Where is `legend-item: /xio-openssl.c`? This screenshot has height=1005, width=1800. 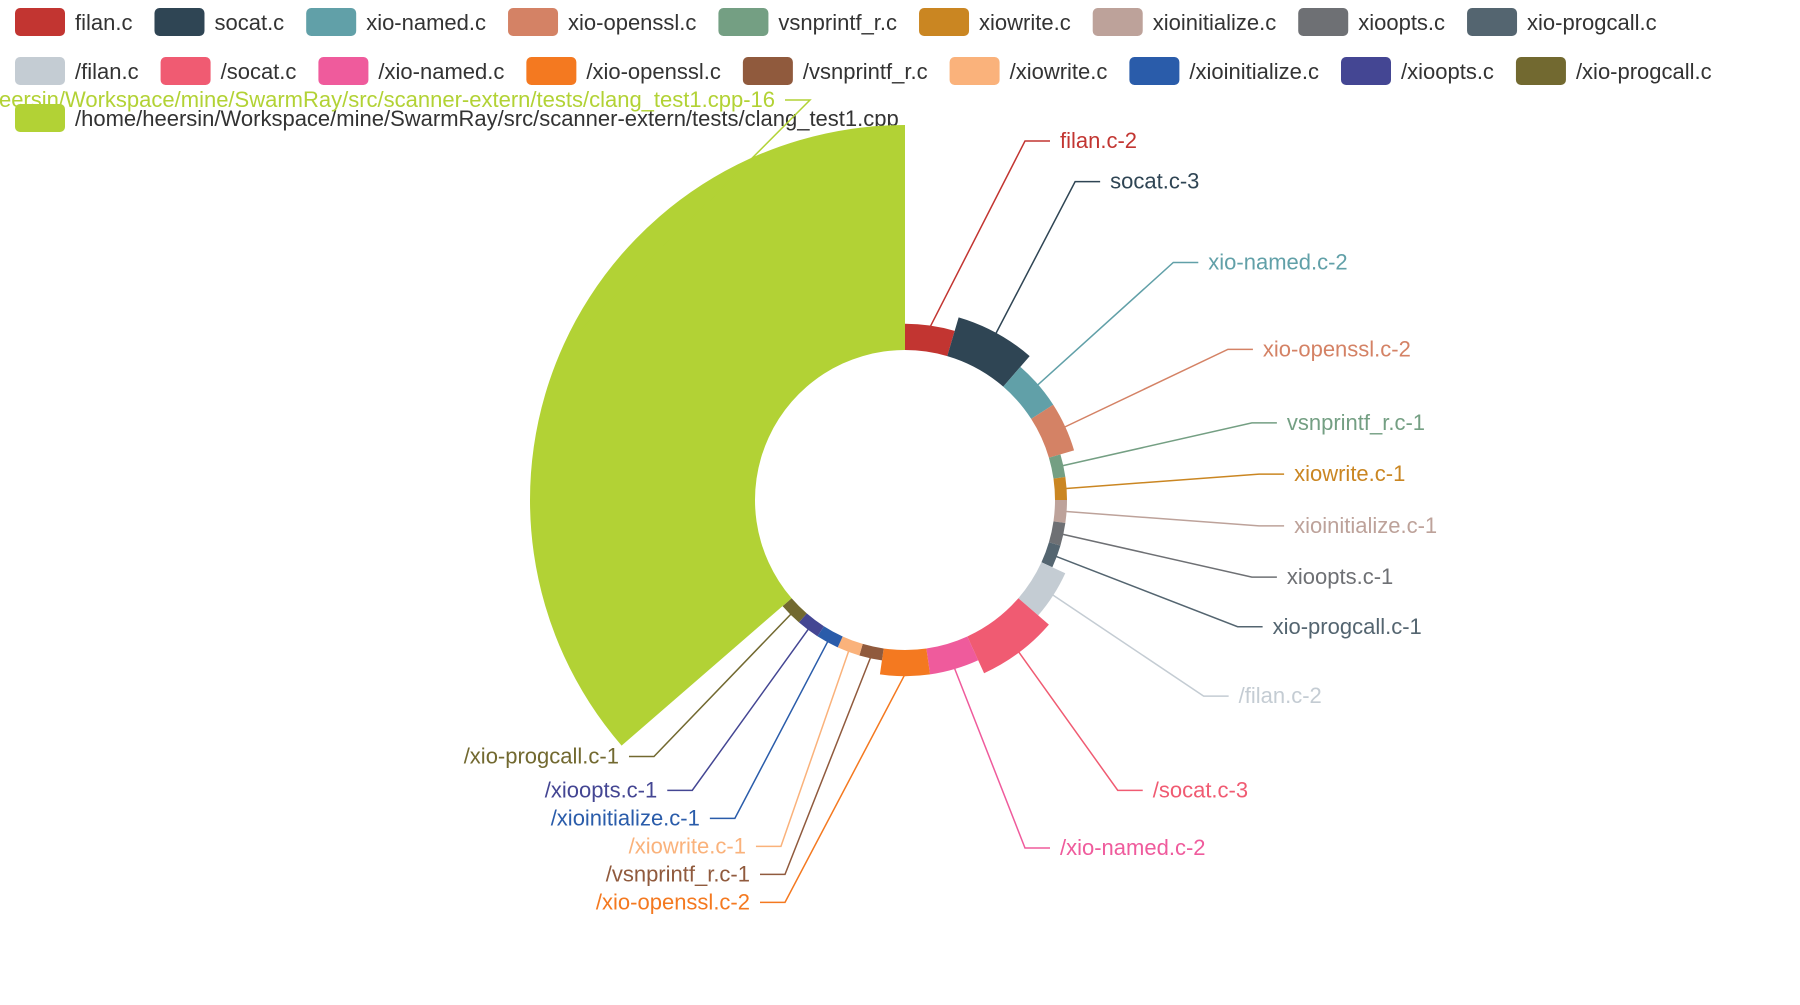
legend-item: /xio-openssl.c is located at coordinates (623, 71).